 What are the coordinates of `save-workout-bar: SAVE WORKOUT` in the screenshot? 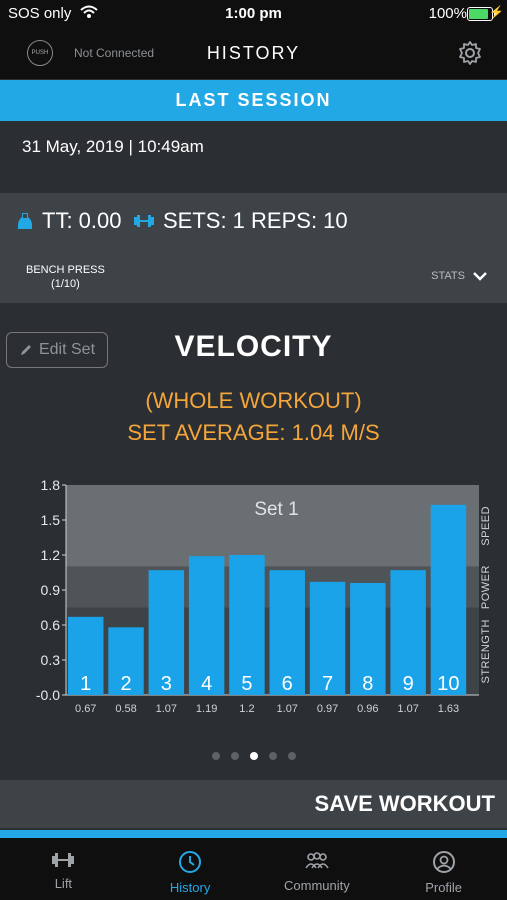 It's located at (253, 804).